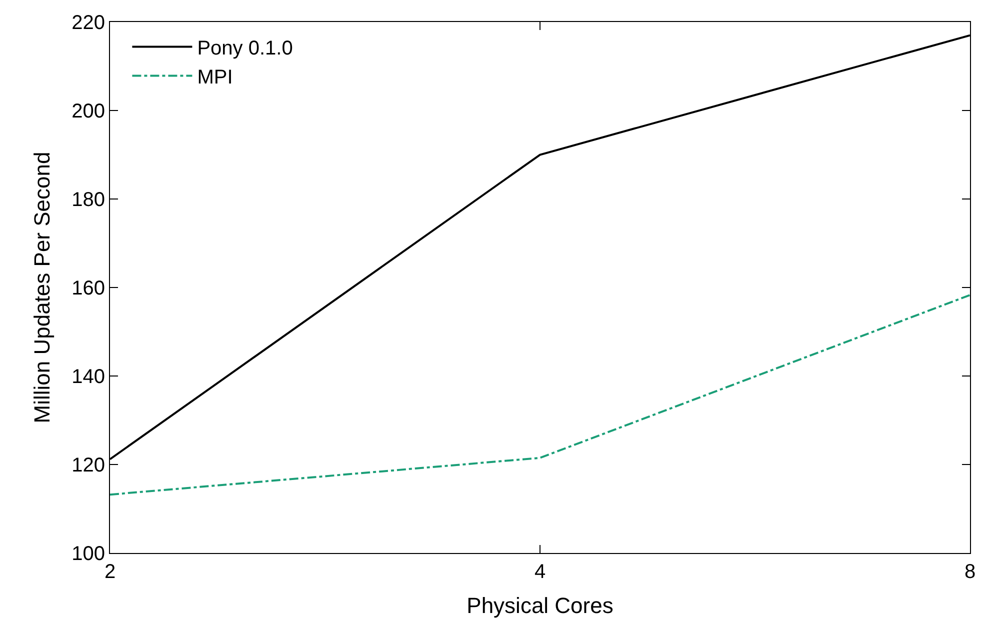 This screenshot has height=643, width=988. I want to click on y-tick-label: 180, so click(88, 200).